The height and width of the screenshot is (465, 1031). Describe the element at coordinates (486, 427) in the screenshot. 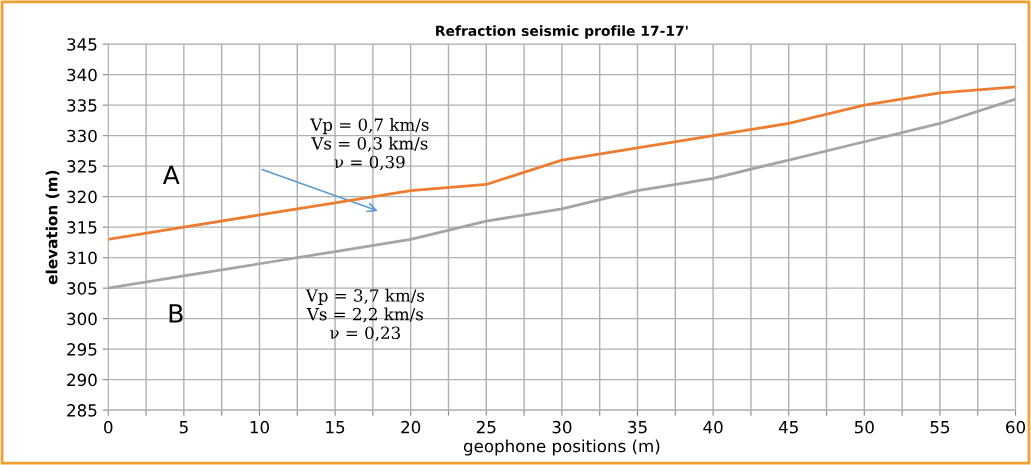

I see `x-tick-label: 25` at that location.